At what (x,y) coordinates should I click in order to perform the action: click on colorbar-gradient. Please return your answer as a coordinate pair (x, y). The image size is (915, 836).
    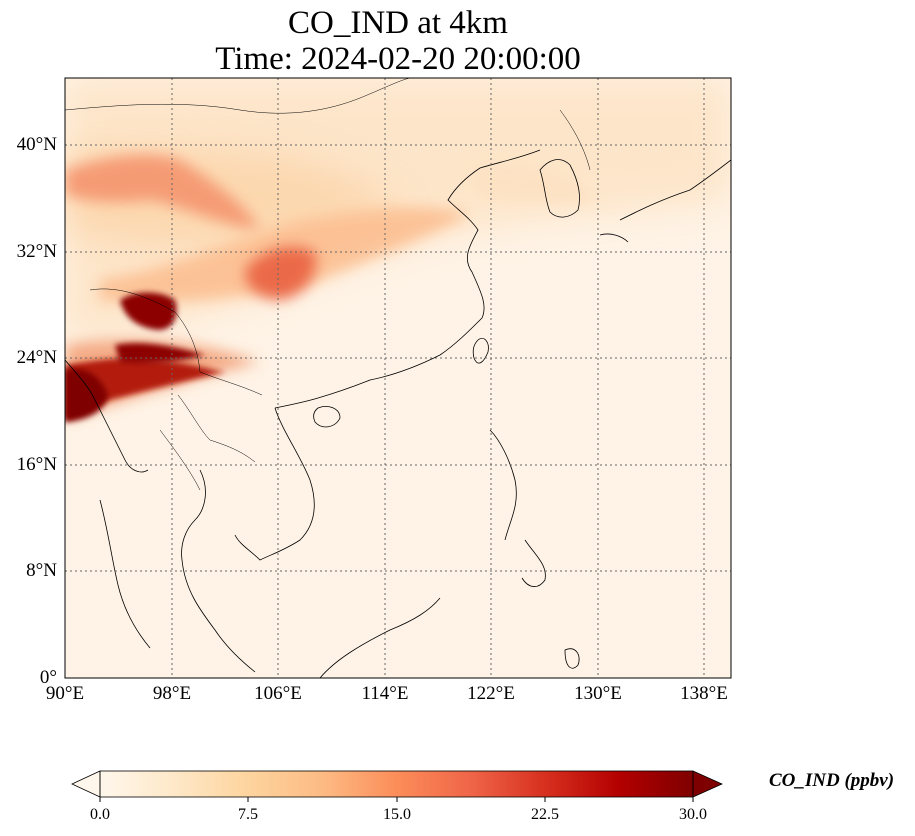
    Looking at the image, I should click on (396, 784).